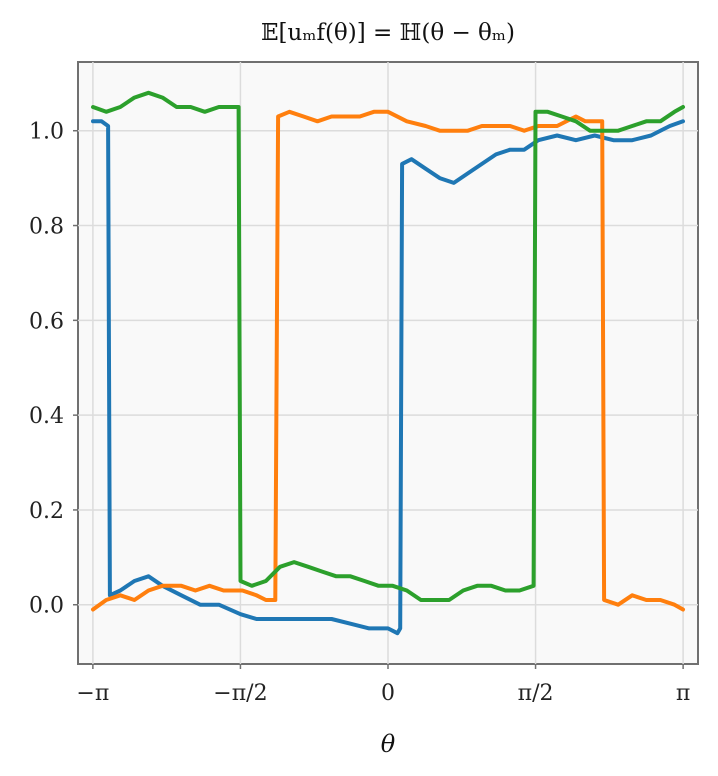 The height and width of the screenshot is (776, 718). Describe the element at coordinates (388, 693) in the screenshot. I see `x-tick-label: 0` at that location.